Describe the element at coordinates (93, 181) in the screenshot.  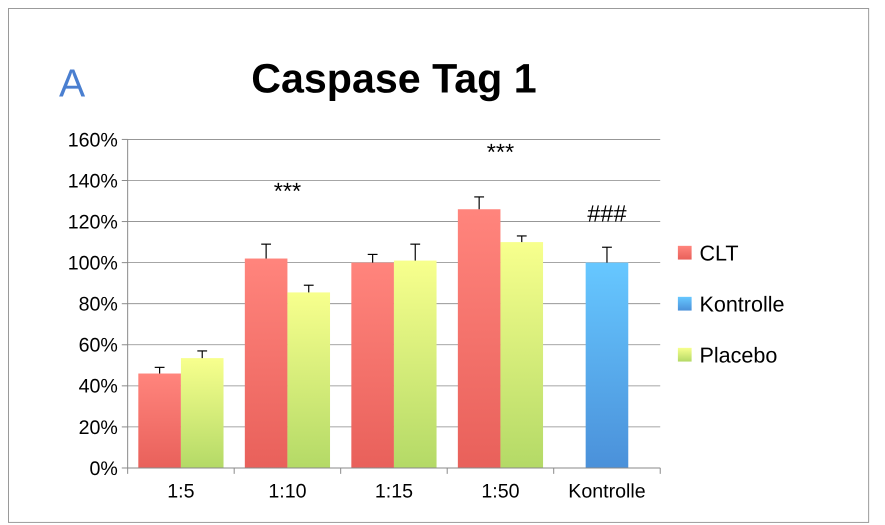
I see `y-tick-label: 140%` at that location.